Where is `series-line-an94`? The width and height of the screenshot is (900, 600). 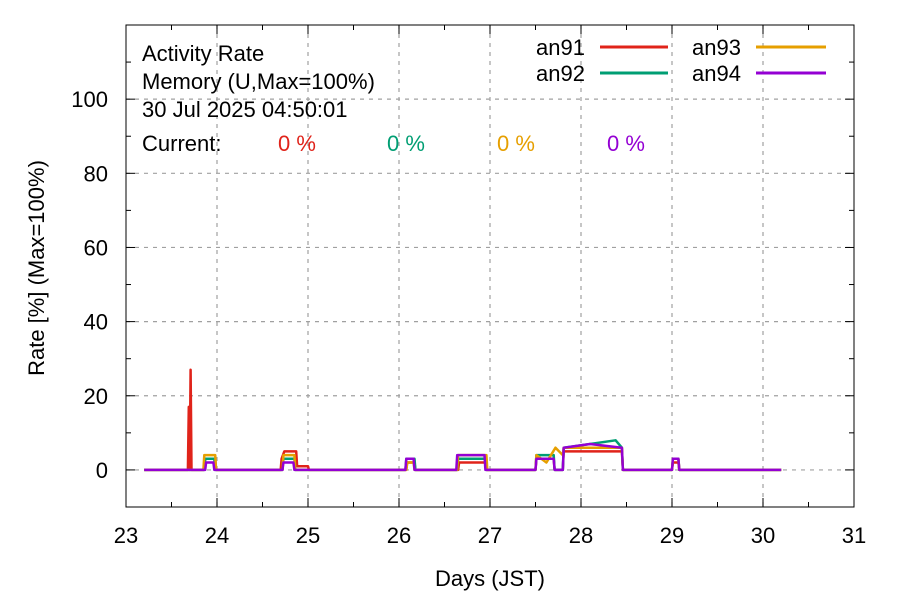
series-line-an94 is located at coordinates (463, 457).